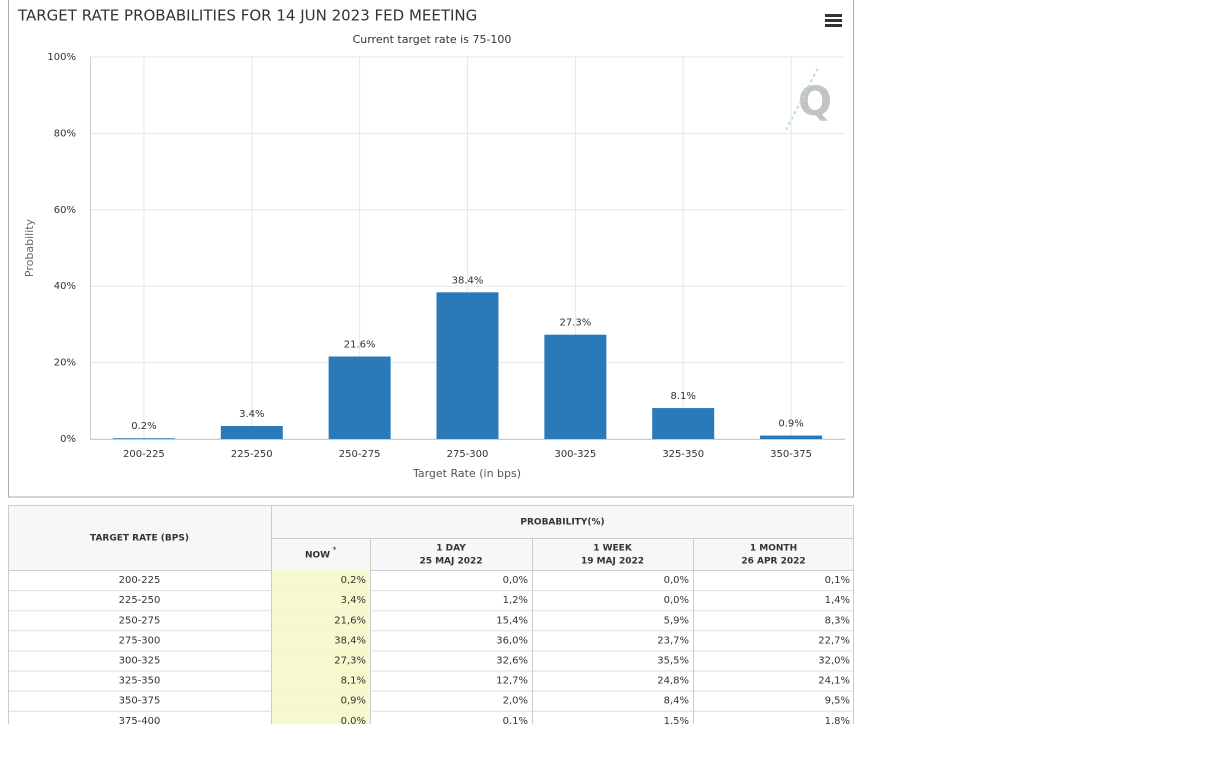 The height and width of the screenshot is (760, 1220). Describe the element at coordinates (683, 454) in the screenshot. I see `x-tick-label: 325-350` at that location.